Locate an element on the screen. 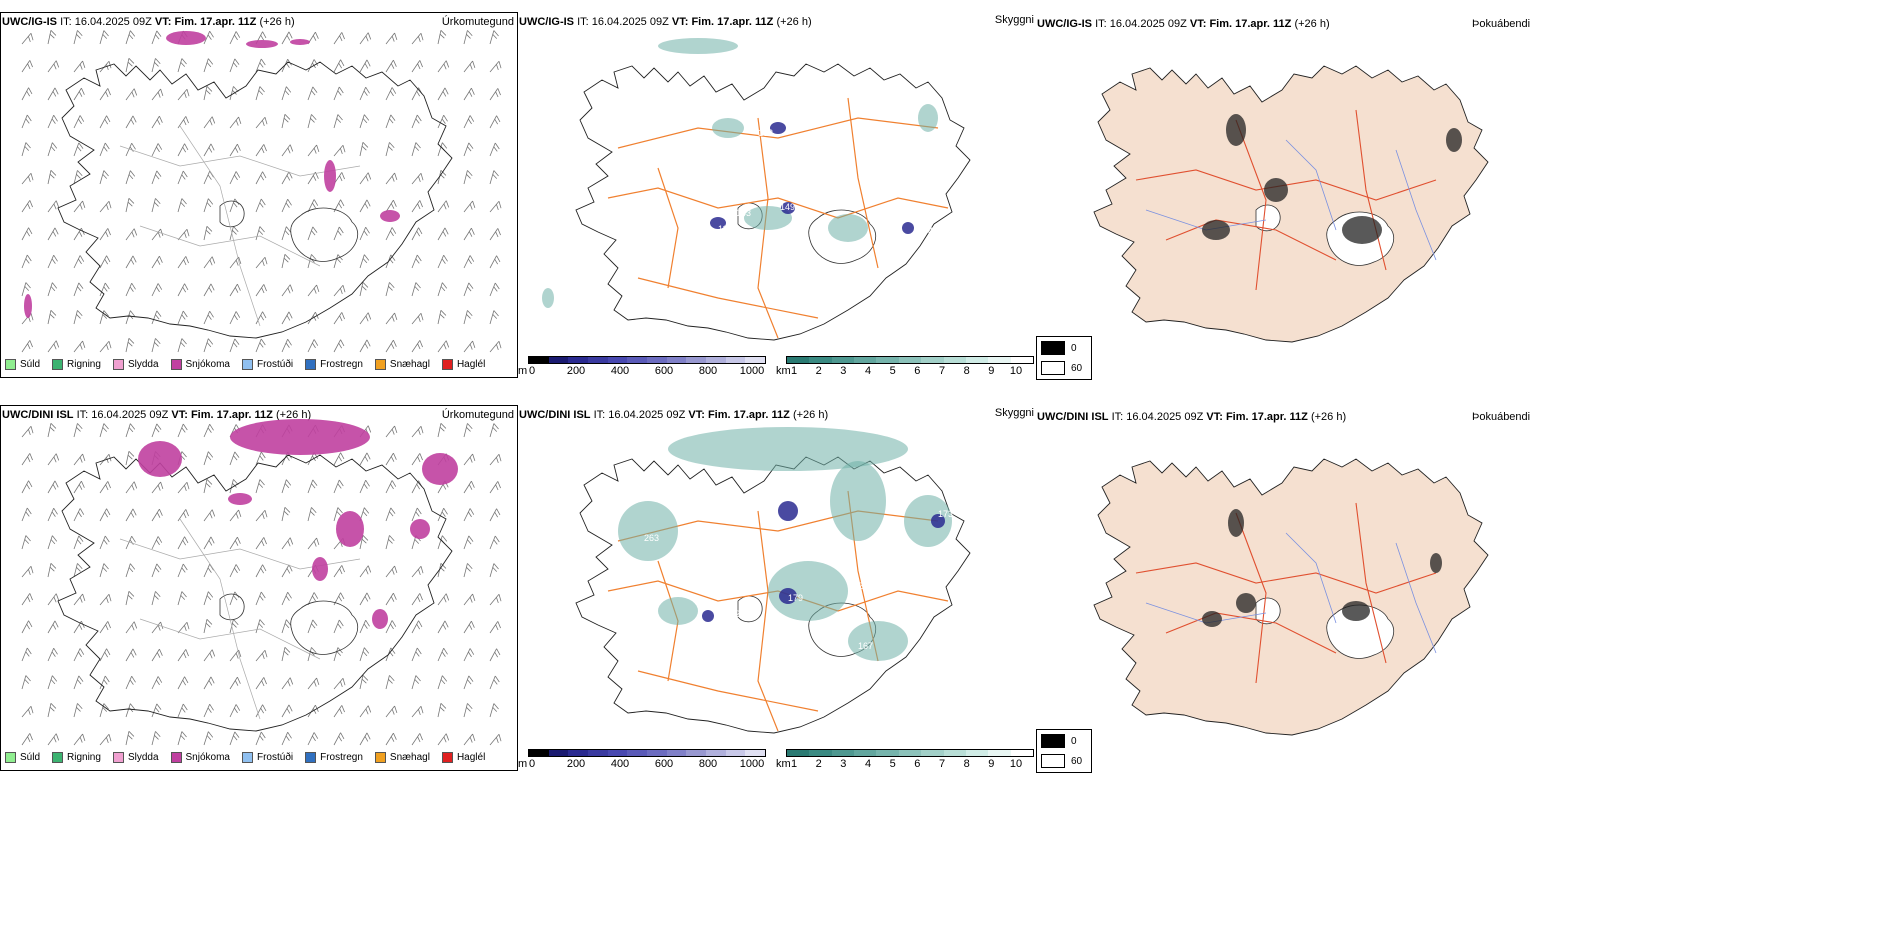  cloud-base-label: 167 is located at coordinates (865, 646).